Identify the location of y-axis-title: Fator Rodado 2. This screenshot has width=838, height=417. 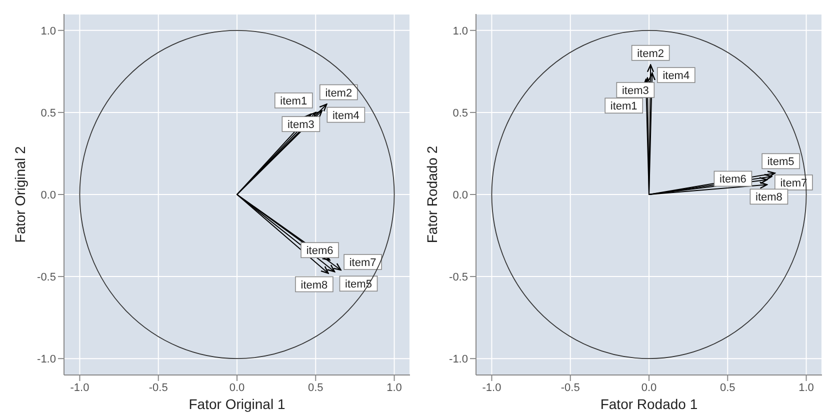
(432, 195).